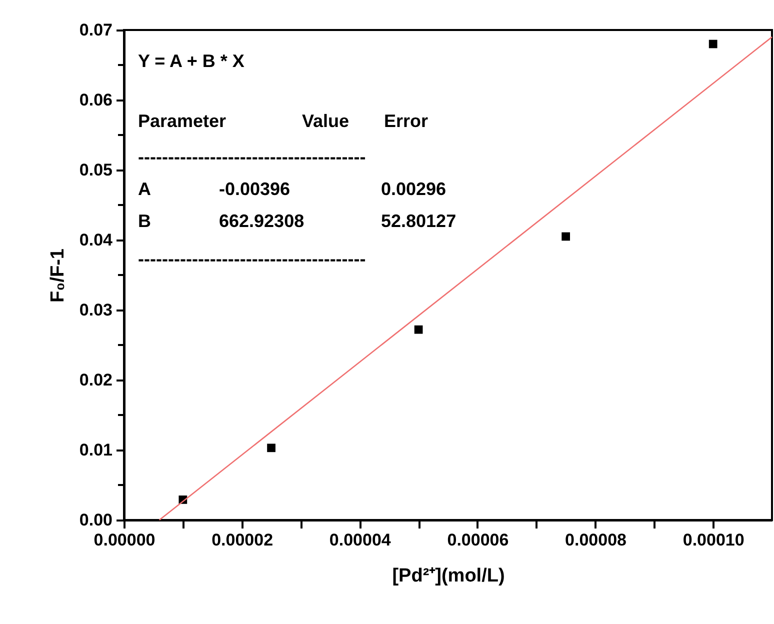  What do you see at coordinates (125, 540) in the screenshot?
I see `x-tick-label: 0.00000` at bounding box center [125, 540].